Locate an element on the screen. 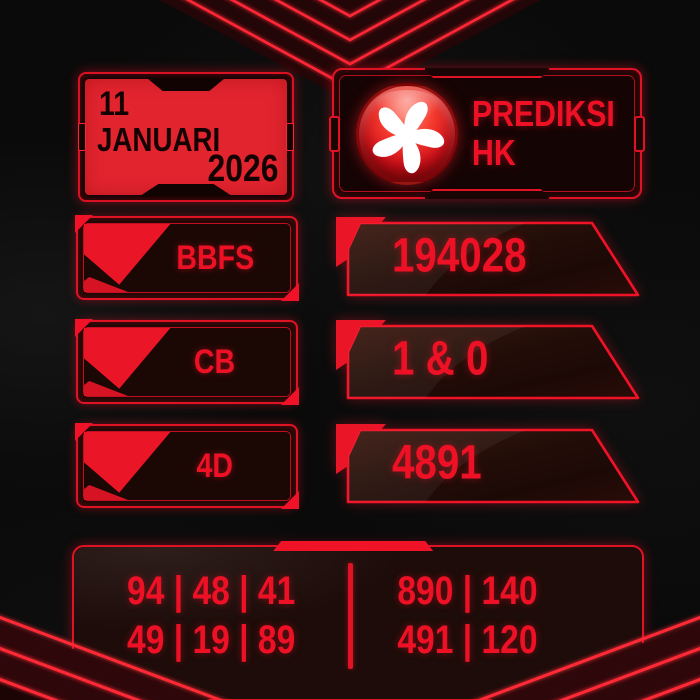  title-panel: PREDIKSI HK is located at coordinates (487, 133).